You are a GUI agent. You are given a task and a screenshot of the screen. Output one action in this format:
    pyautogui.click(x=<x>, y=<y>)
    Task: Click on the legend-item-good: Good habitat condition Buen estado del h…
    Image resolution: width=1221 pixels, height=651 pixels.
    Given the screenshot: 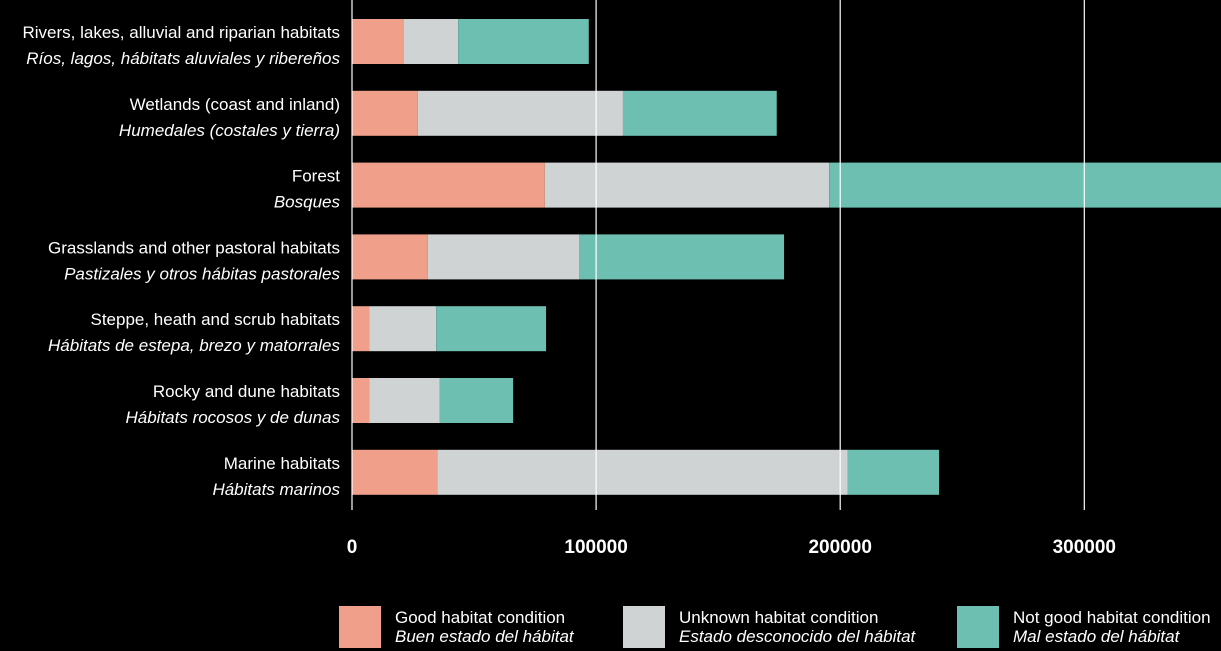 What is the action you would take?
    pyautogui.click(x=456, y=627)
    